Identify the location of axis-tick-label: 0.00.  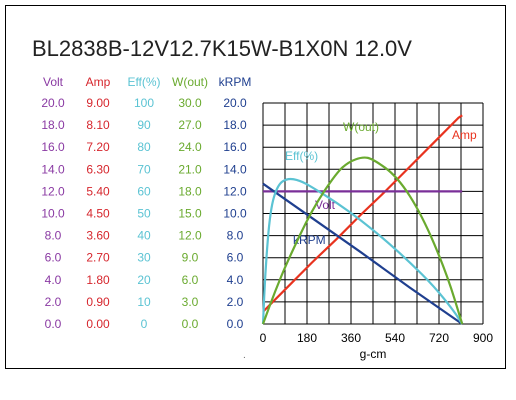
(98, 324).